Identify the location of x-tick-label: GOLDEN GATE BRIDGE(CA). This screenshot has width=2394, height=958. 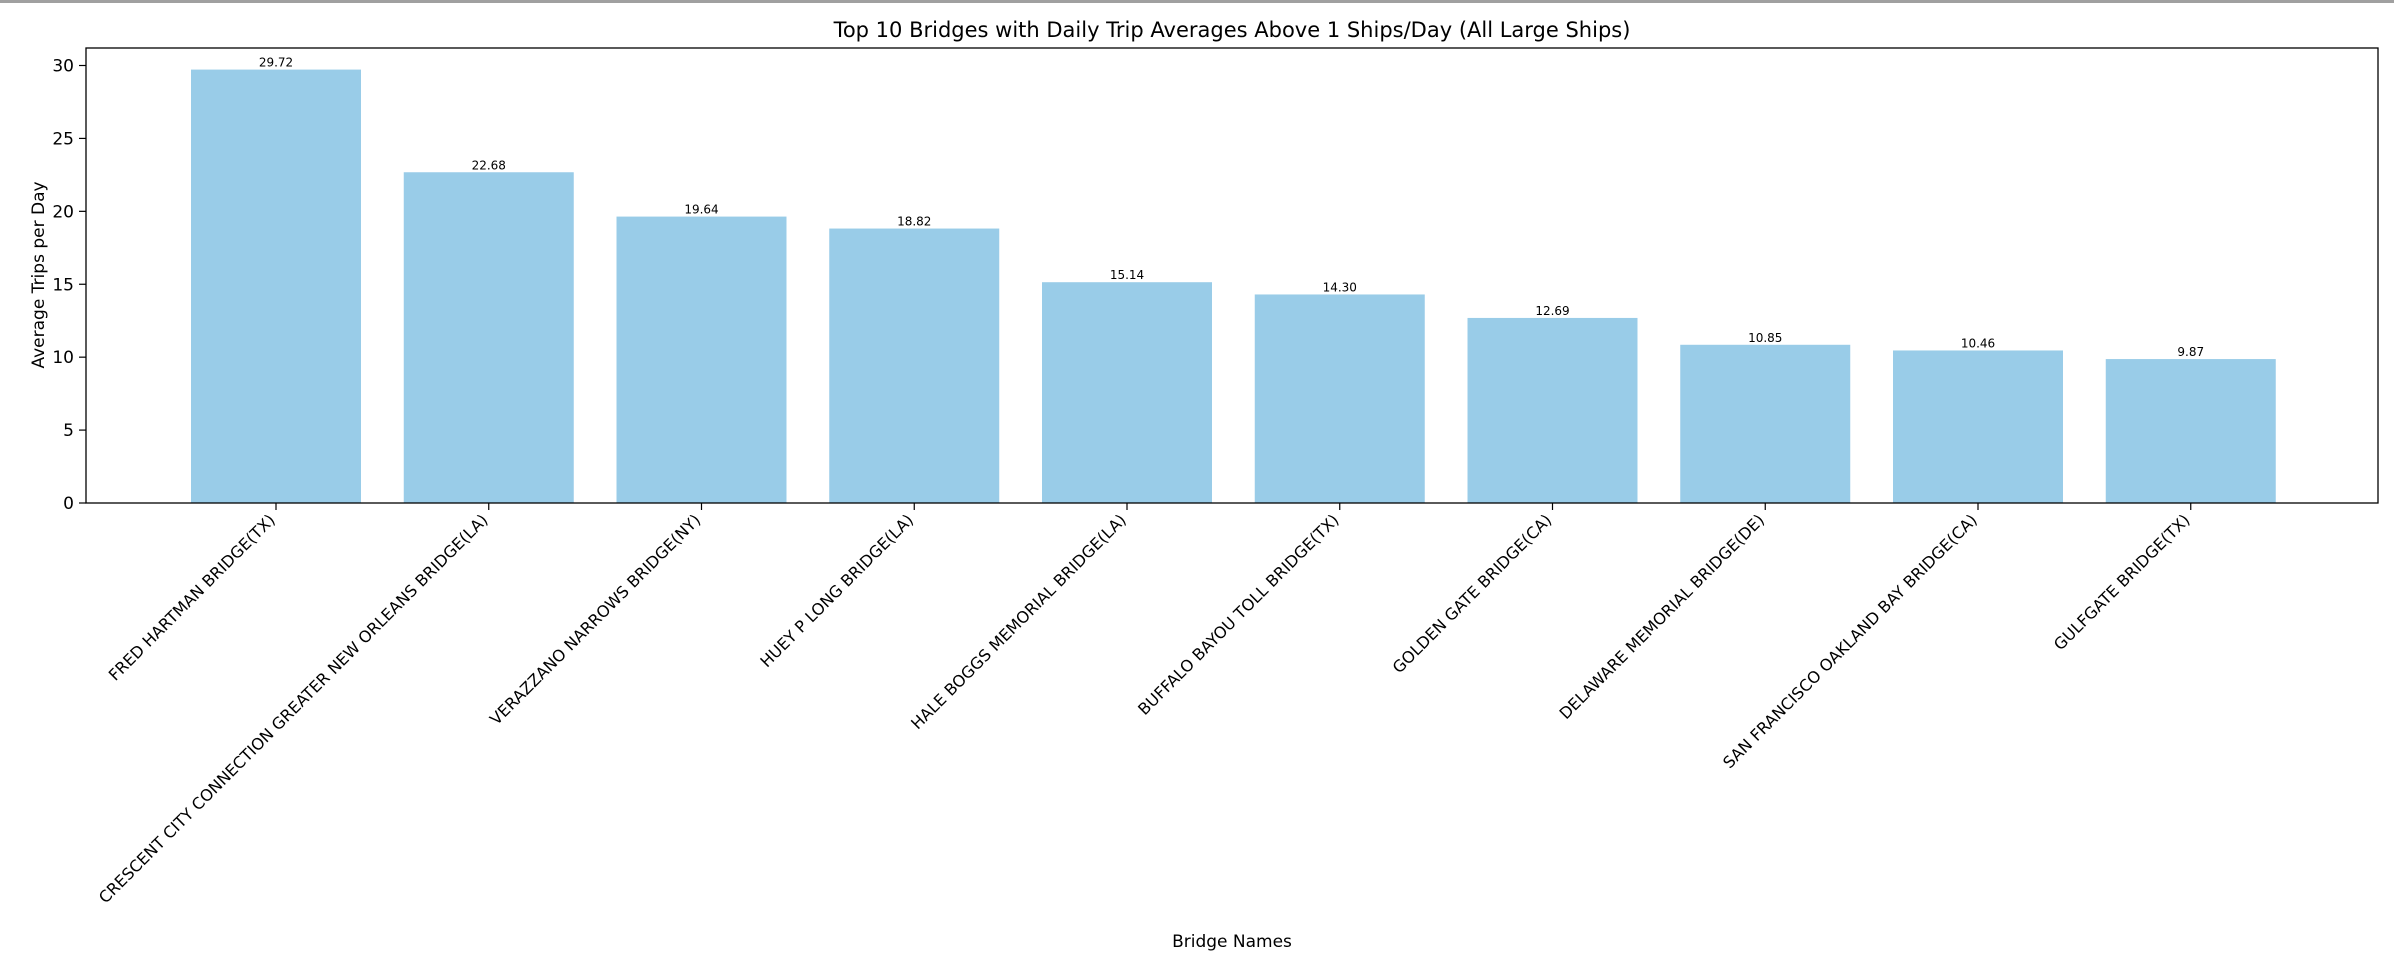
(1472, 593).